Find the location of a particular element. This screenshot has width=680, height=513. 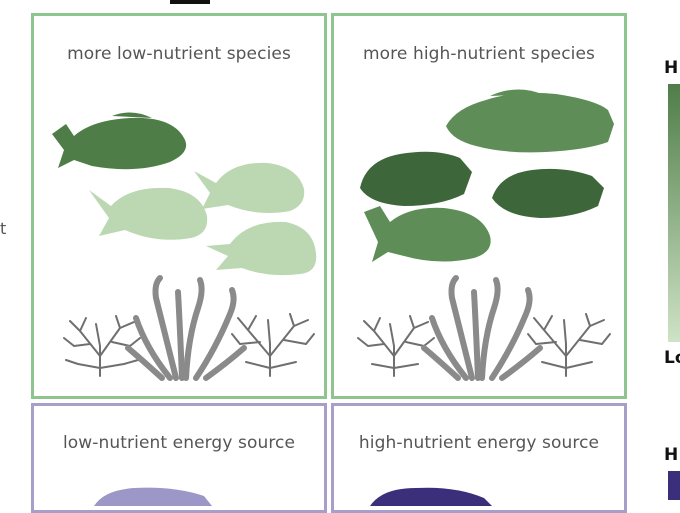

legend-high-label: H is located at coordinates (671, 68).